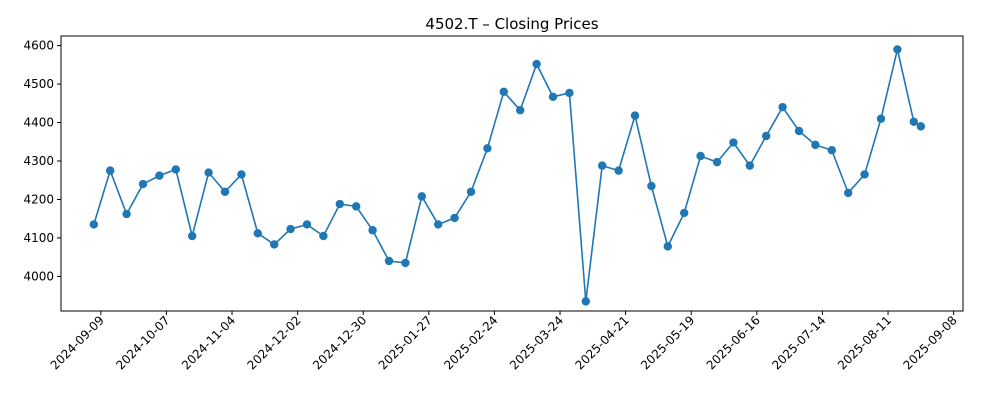  Describe the element at coordinates (536, 342) in the screenshot. I see `x-tick-label: 2025-03-24` at that location.